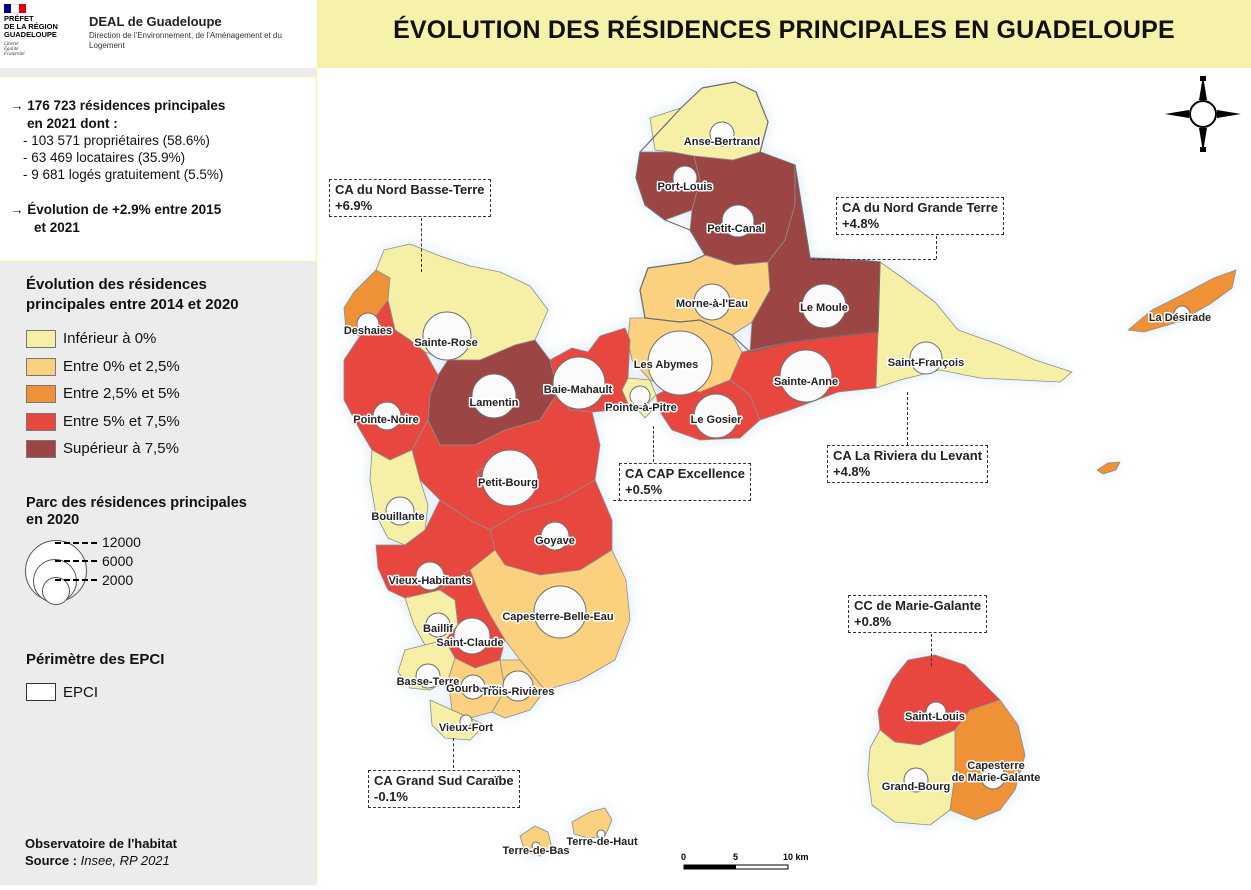 This screenshot has height=890, width=1251. I want to click on bubble-saint-claude, so click(472, 636).